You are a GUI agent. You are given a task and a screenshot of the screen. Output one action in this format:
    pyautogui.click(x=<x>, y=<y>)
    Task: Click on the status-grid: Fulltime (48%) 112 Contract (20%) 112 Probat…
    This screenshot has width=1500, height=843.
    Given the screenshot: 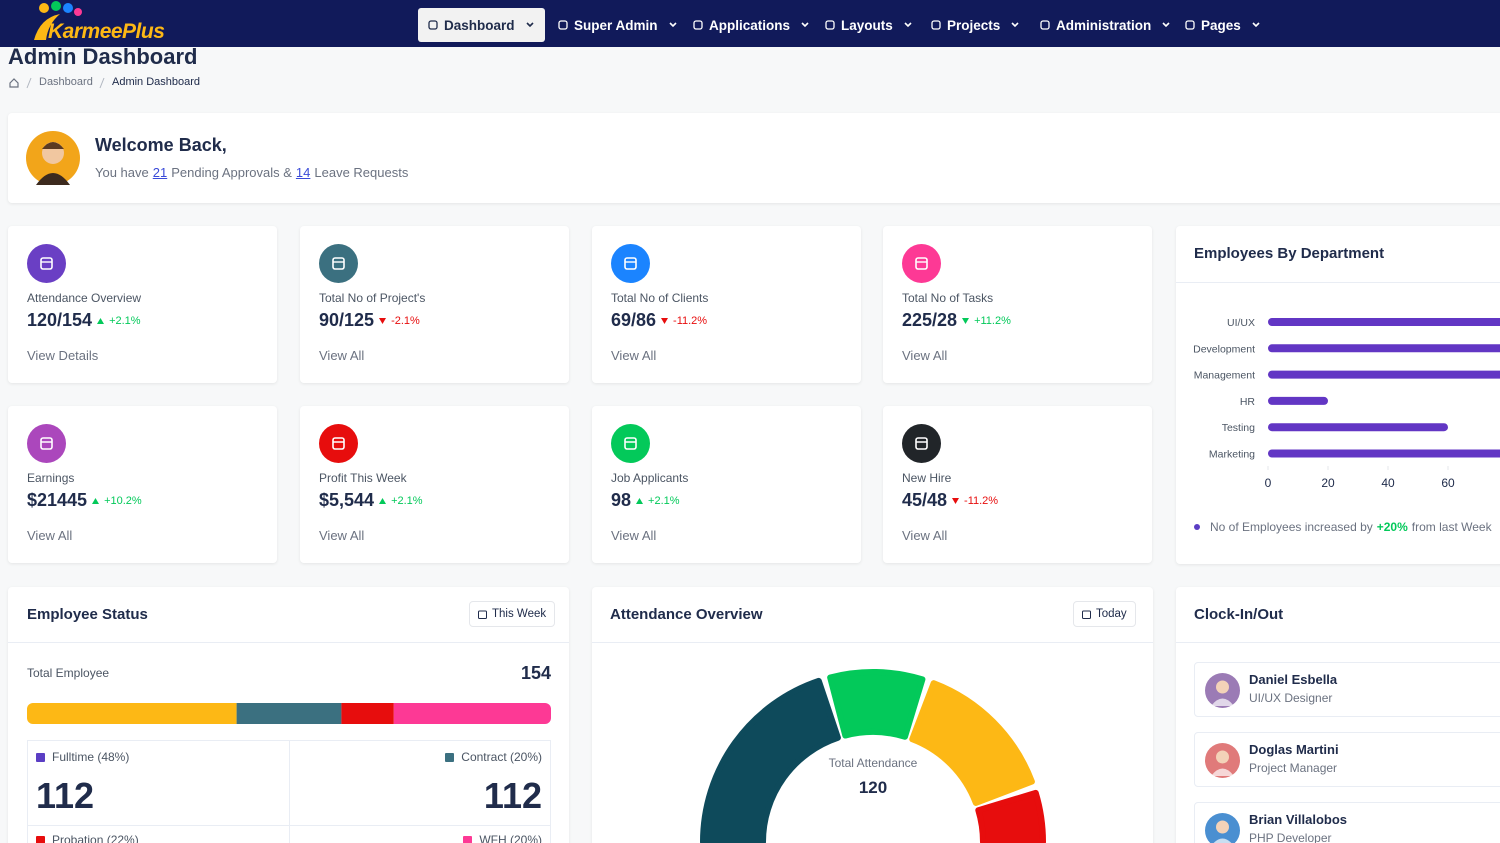 What is the action you would take?
    pyautogui.click(x=289, y=791)
    